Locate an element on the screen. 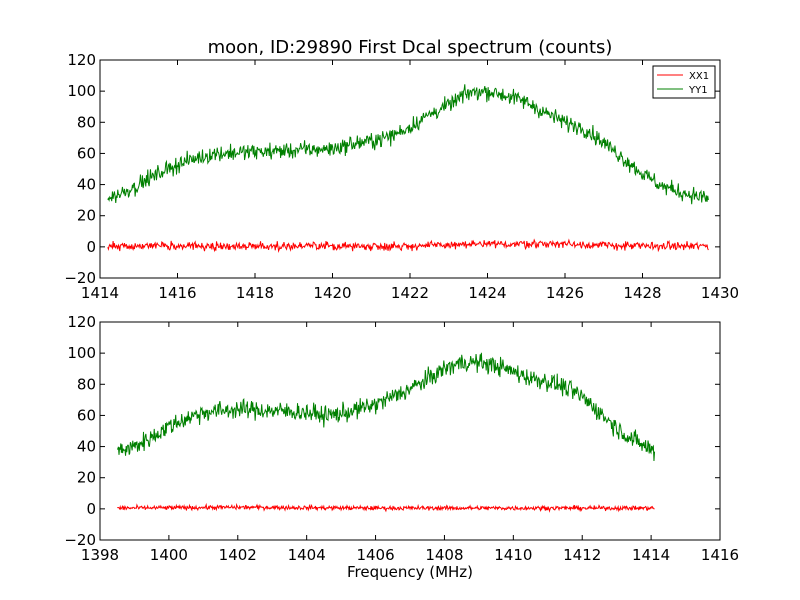 The width and height of the screenshot is (800, 600). x-tick-label: 1404 is located at coordinates (307, 555).